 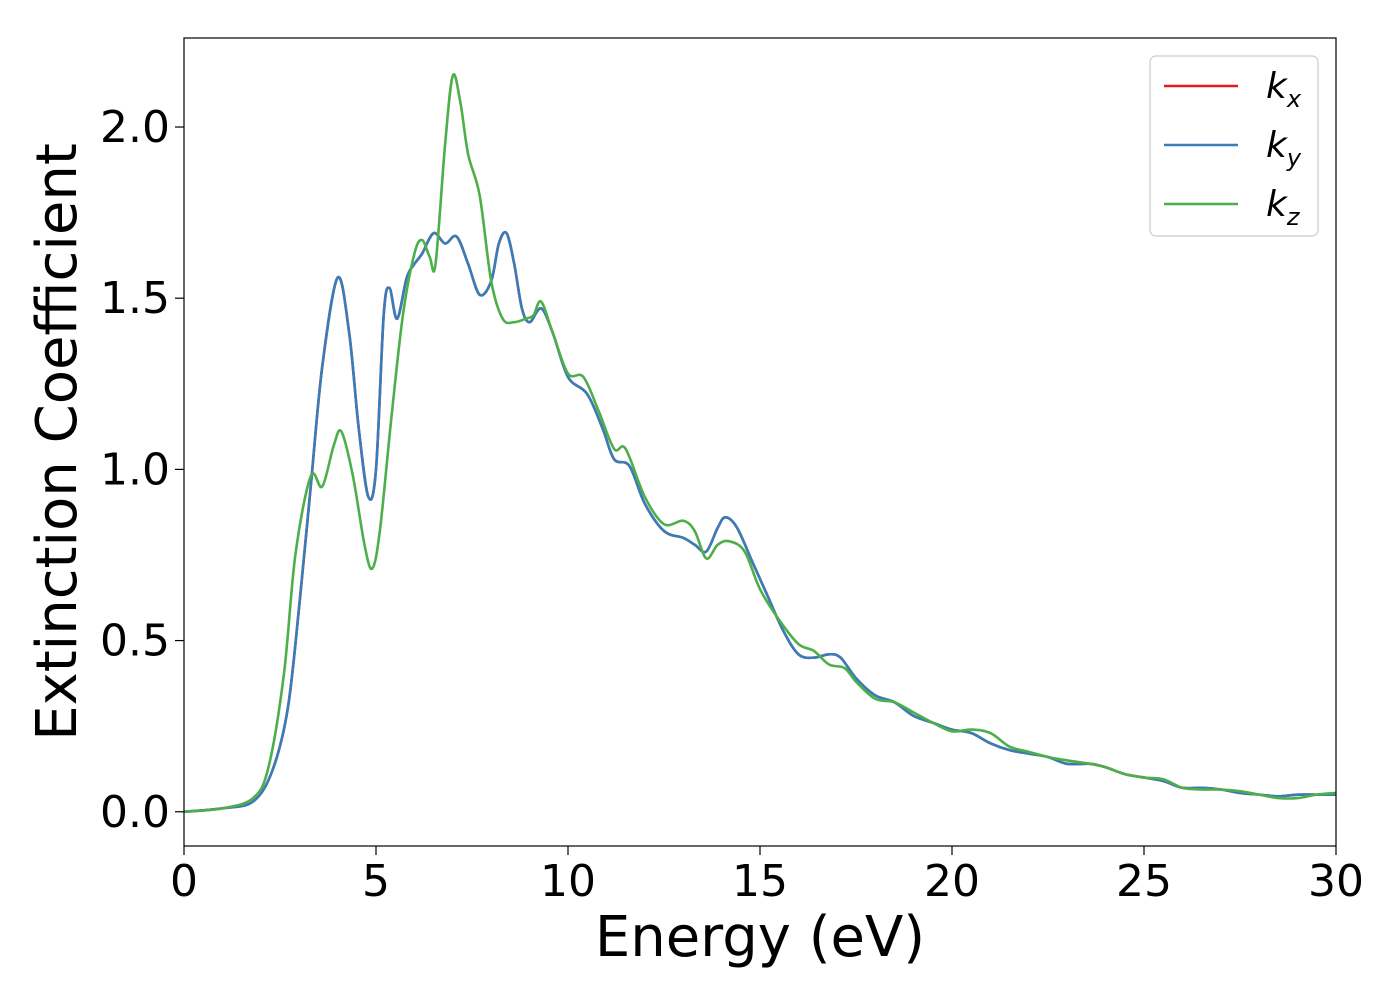 What do you see at coordinates (760, 937) in the screenshot?
I see `x-axis-label: Energy (eV)` at bounding box center [760, 937].